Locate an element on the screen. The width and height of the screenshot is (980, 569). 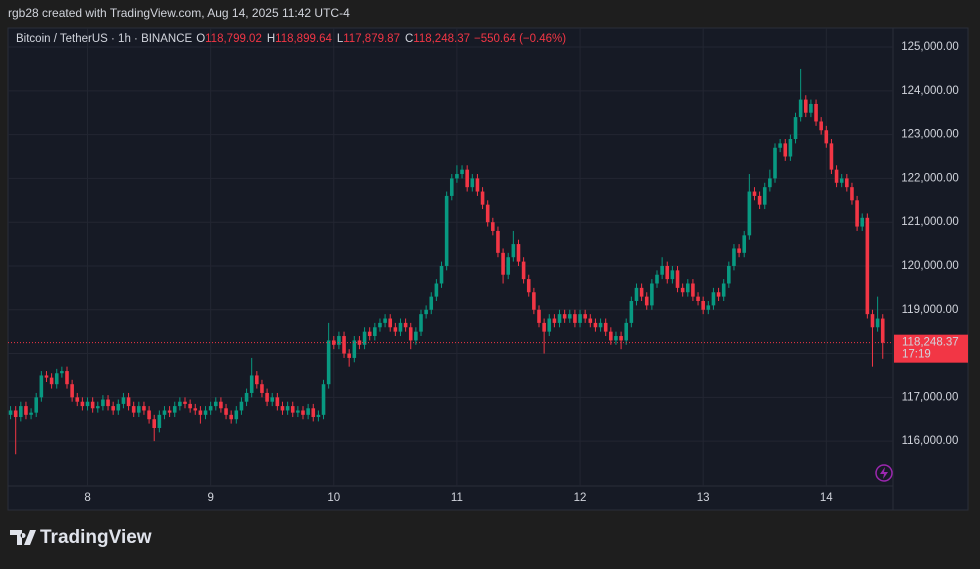
alert-bolt is located at coordinates (884, 473).